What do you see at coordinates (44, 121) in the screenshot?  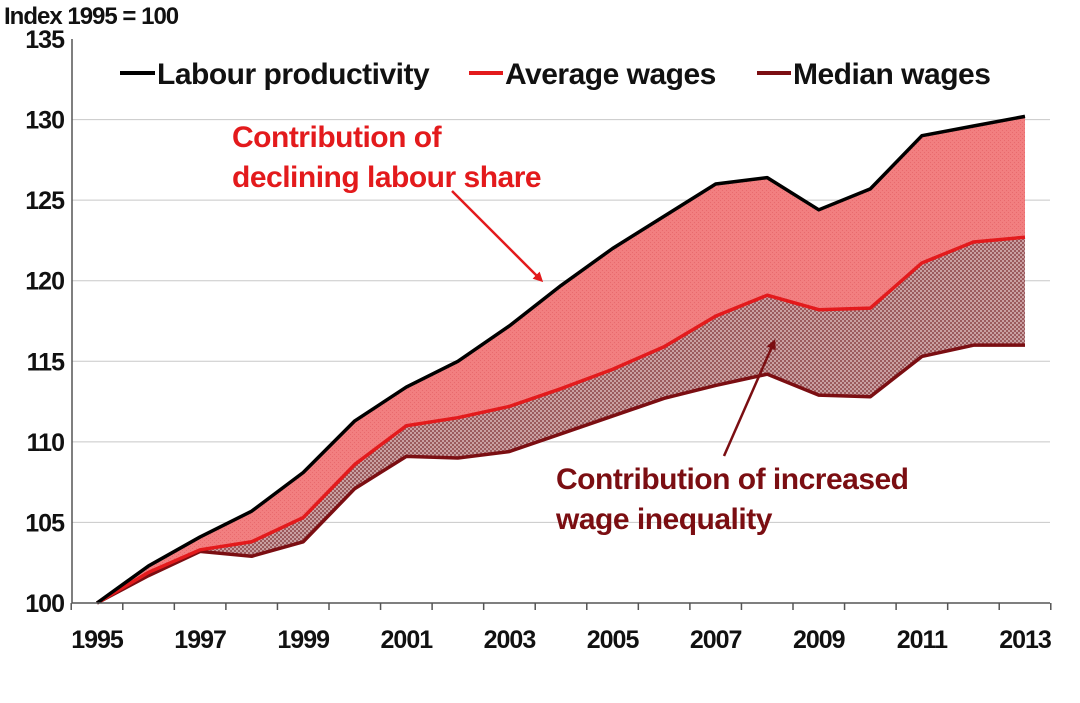 I see `y-tick-label-130: 130` at bounding box center [44, 121].